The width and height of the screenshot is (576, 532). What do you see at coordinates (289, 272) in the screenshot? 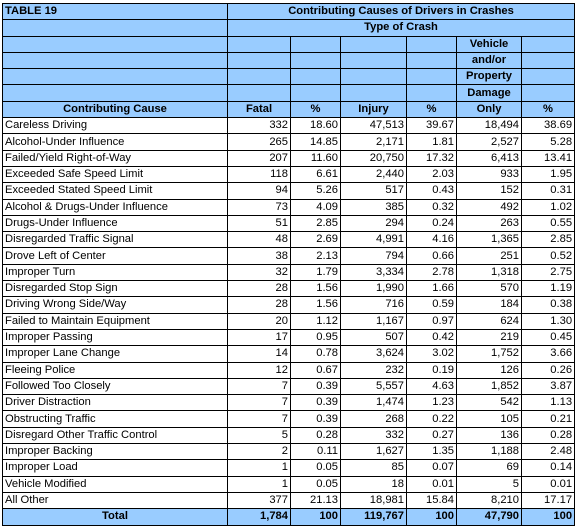
I see `table-row: Improper Turn 32 1.79 3,334 2.78 1,318 2.75` at bounding box center [289, 272].